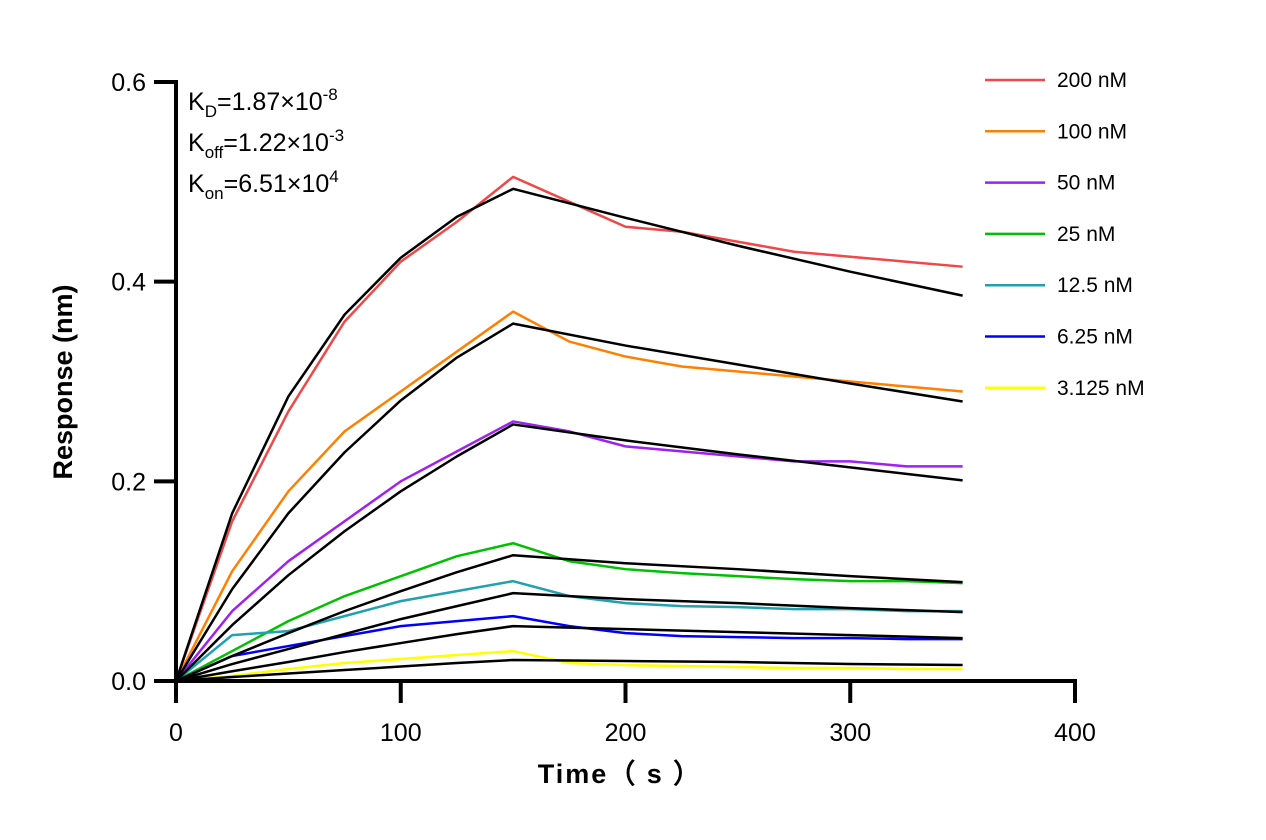 The image size is (1266, 840). I want to click on legend-label: 100 nM, so click(1092, 131).